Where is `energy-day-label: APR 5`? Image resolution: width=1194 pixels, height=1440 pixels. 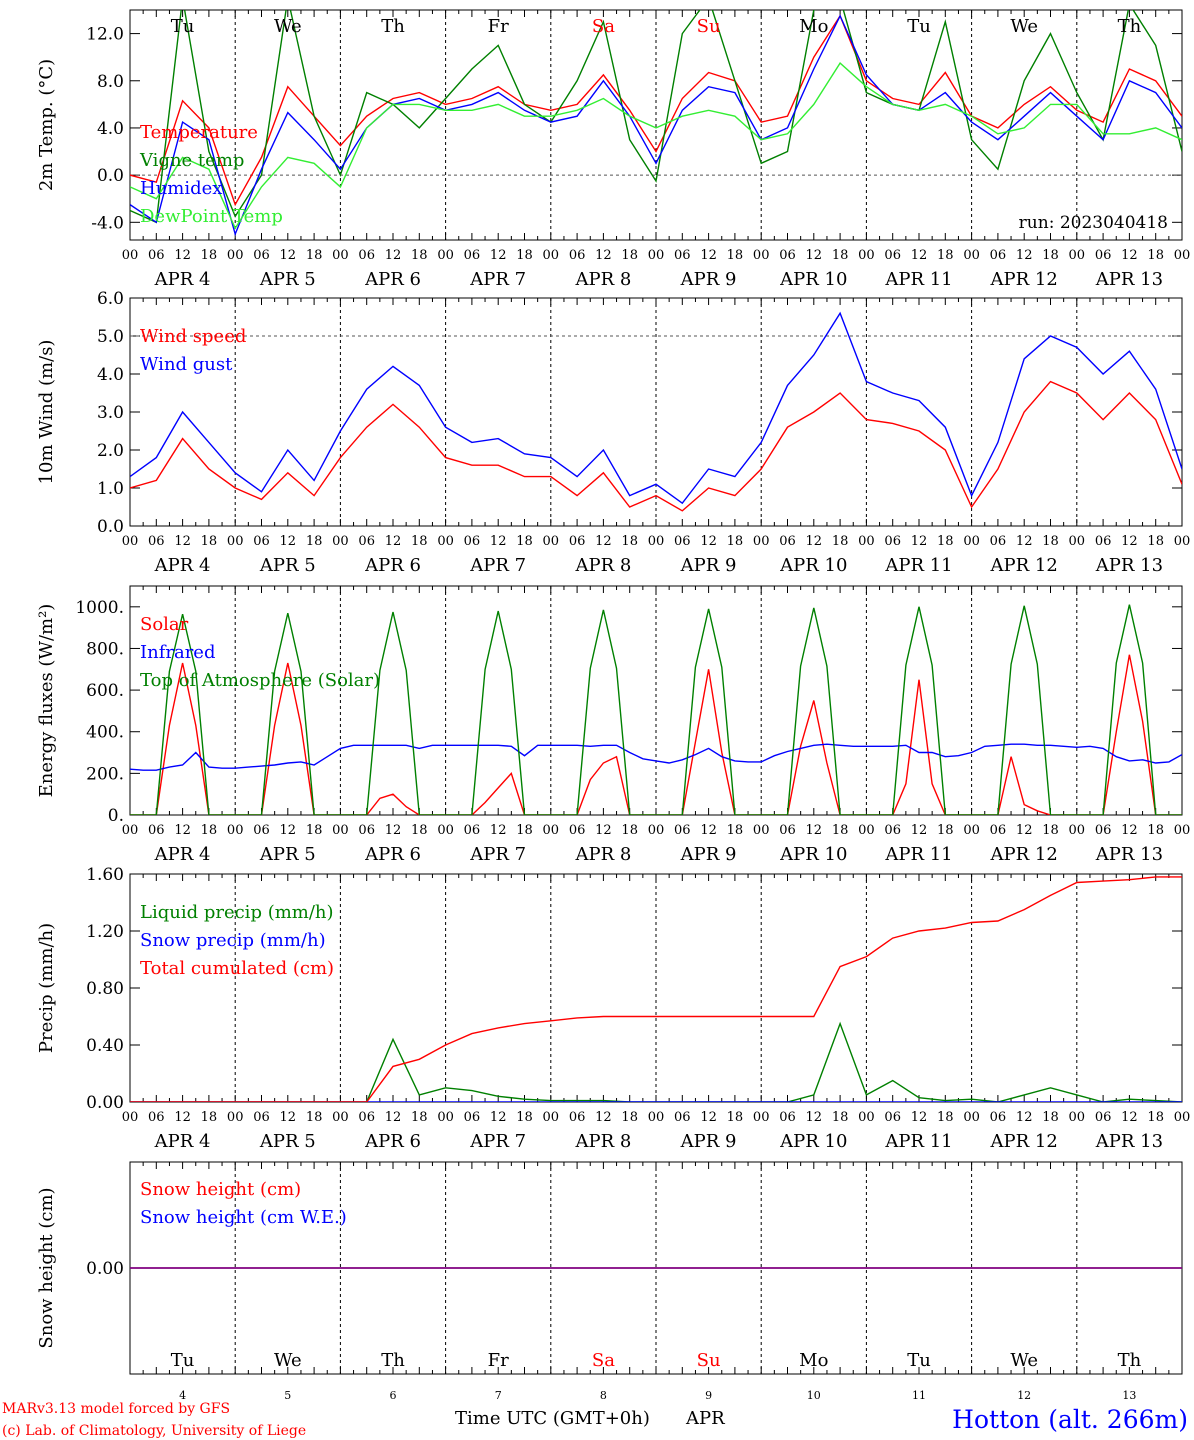
energy-day-label: APR 5 is located at coordinates (287, 854).